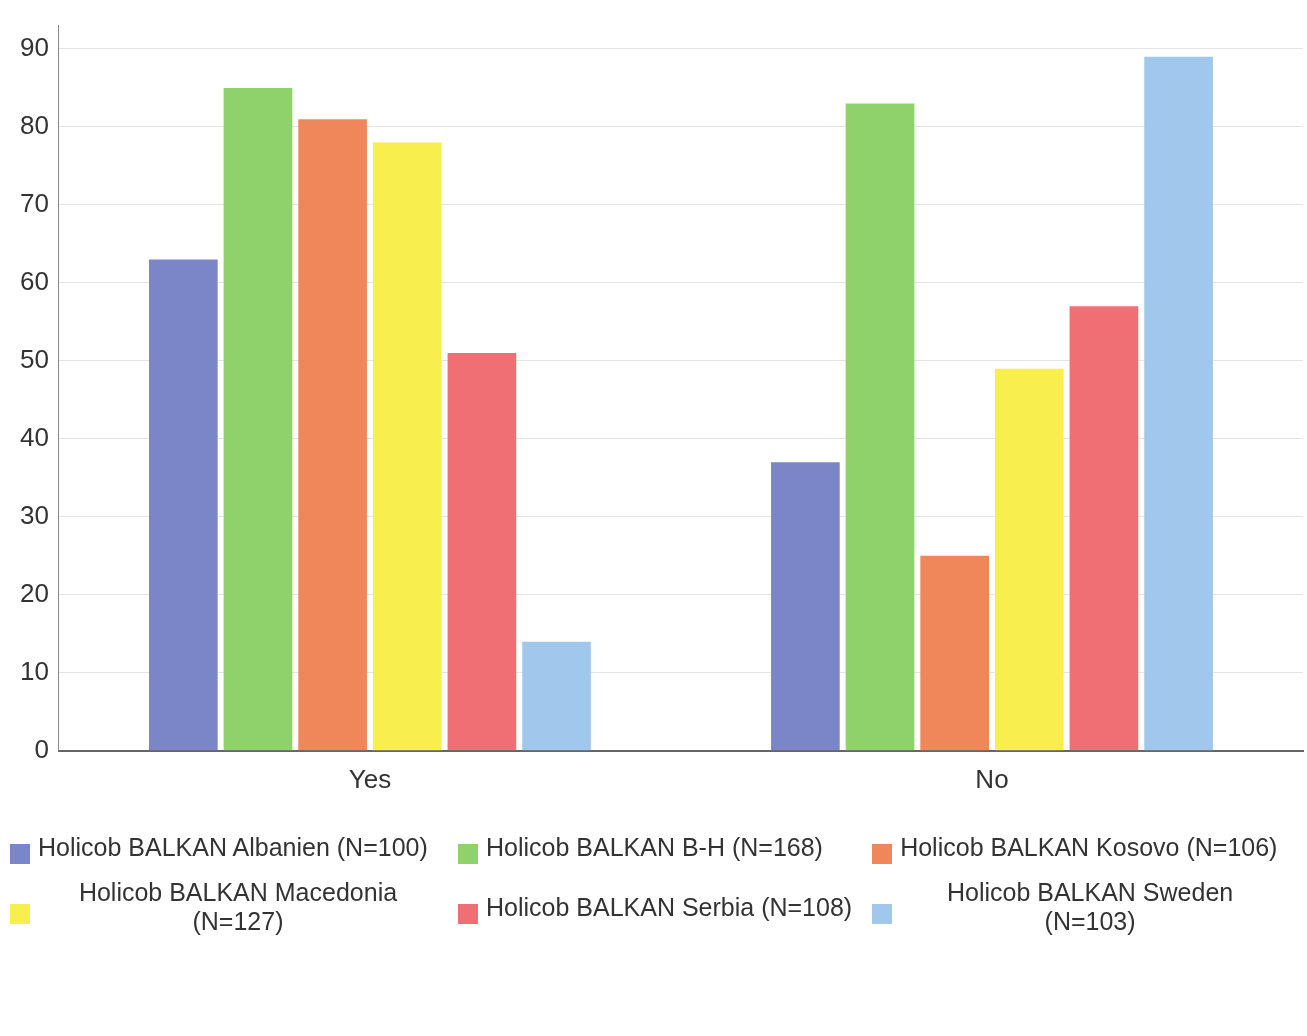 This screenshot has width=1307, height=1036. What do you see at coordinates (669, 907) in the screenshot?
I see `legend-label: Holicob BALKAN Serbia (N=108)` at bounding box center [669, 907].